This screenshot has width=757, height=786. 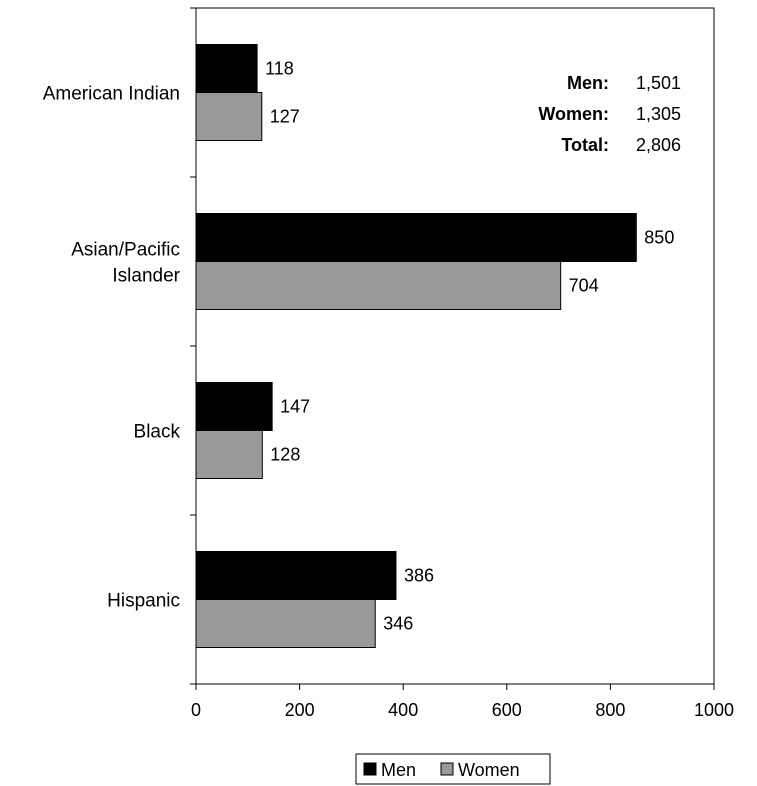 I want to click on data-label-men-asian-pacific-islander: 850, so click(x=659, y=238).